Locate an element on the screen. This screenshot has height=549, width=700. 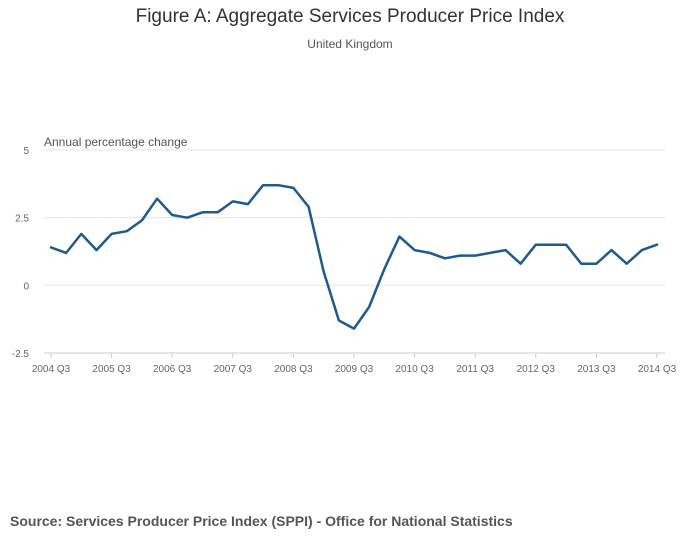
x-tick-label: 2011 Q3 is located at coordinates (475, 369).